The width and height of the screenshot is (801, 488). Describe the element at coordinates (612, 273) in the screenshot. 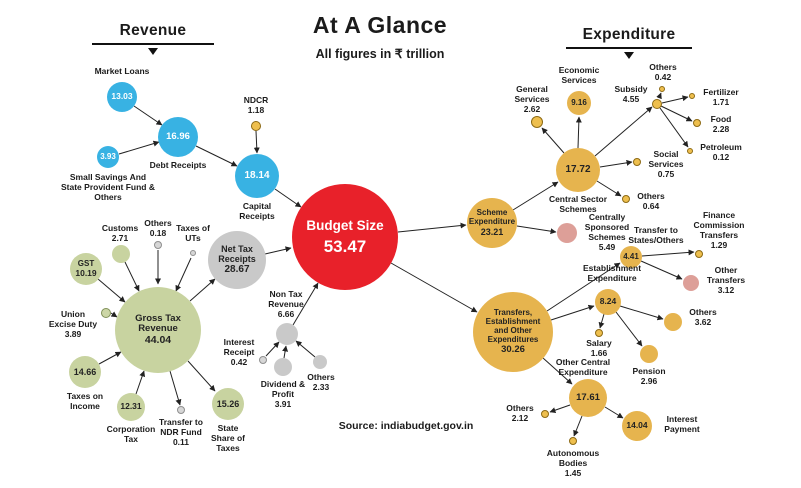

I see `label-establishment-expenditure: Establishment Expenditure` at that location.